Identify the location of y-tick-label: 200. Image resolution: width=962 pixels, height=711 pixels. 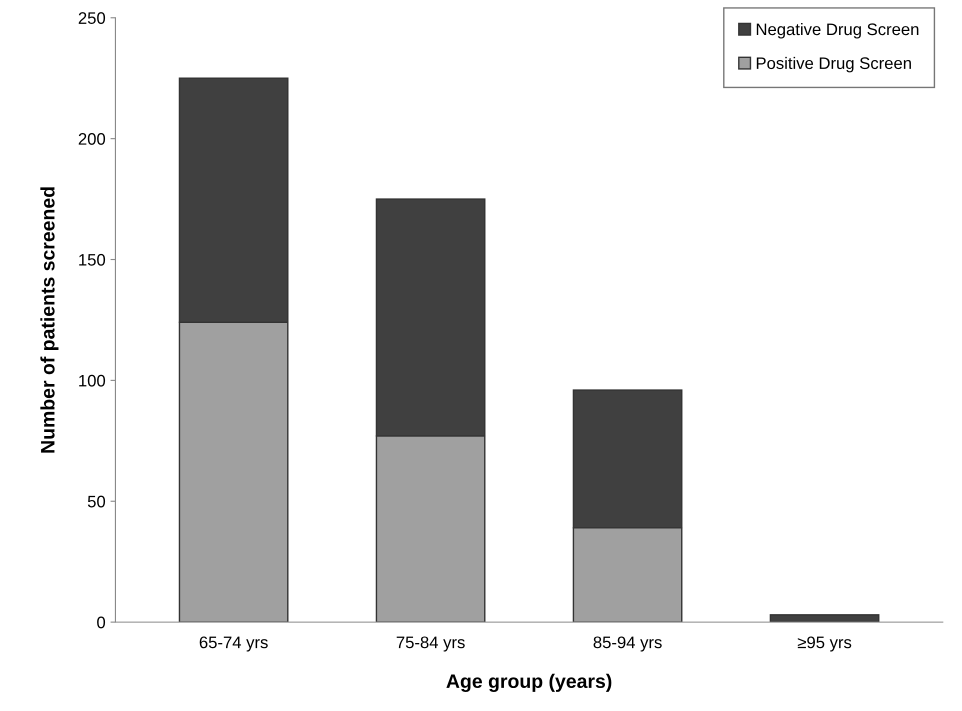
(92, 139).